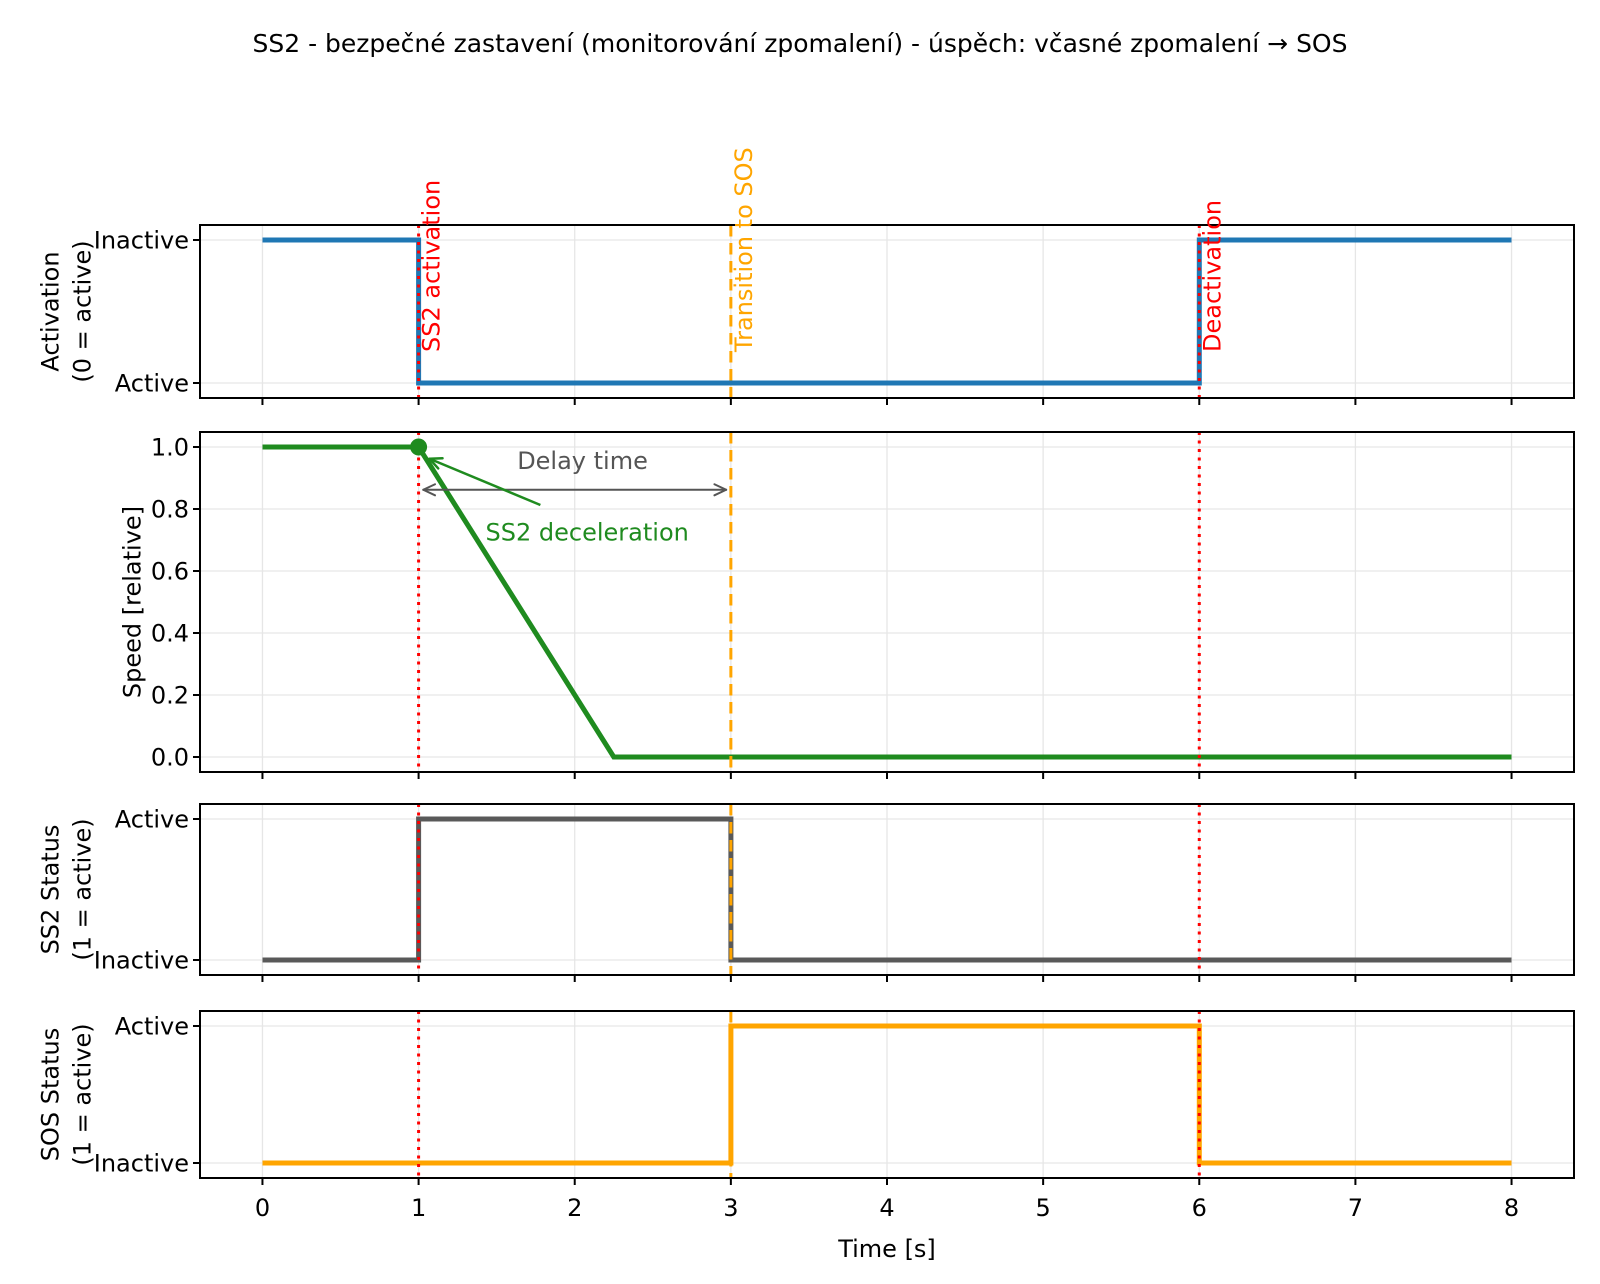 The image size is (1600, 1284). I want to click on event-label-transition-to-sos: Transition to SOS, so click(744, 250).